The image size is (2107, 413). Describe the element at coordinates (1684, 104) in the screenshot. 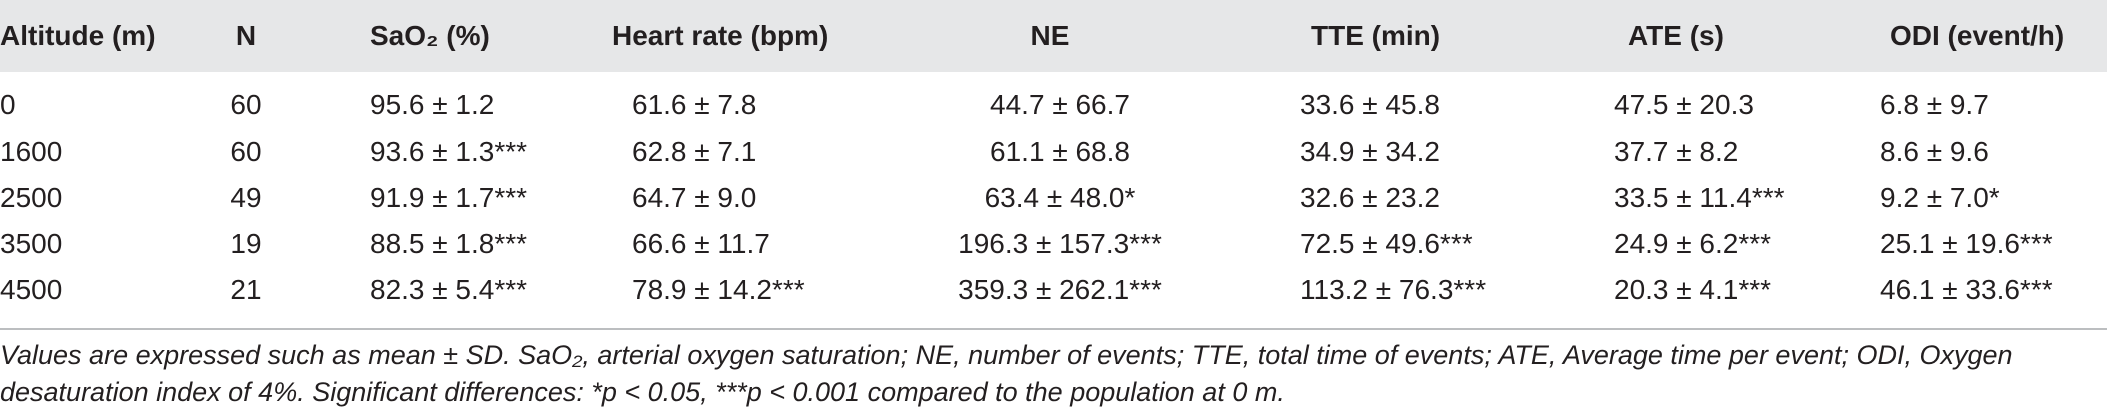

I see `table-cell: 47.5 ± 20.3` at that location.